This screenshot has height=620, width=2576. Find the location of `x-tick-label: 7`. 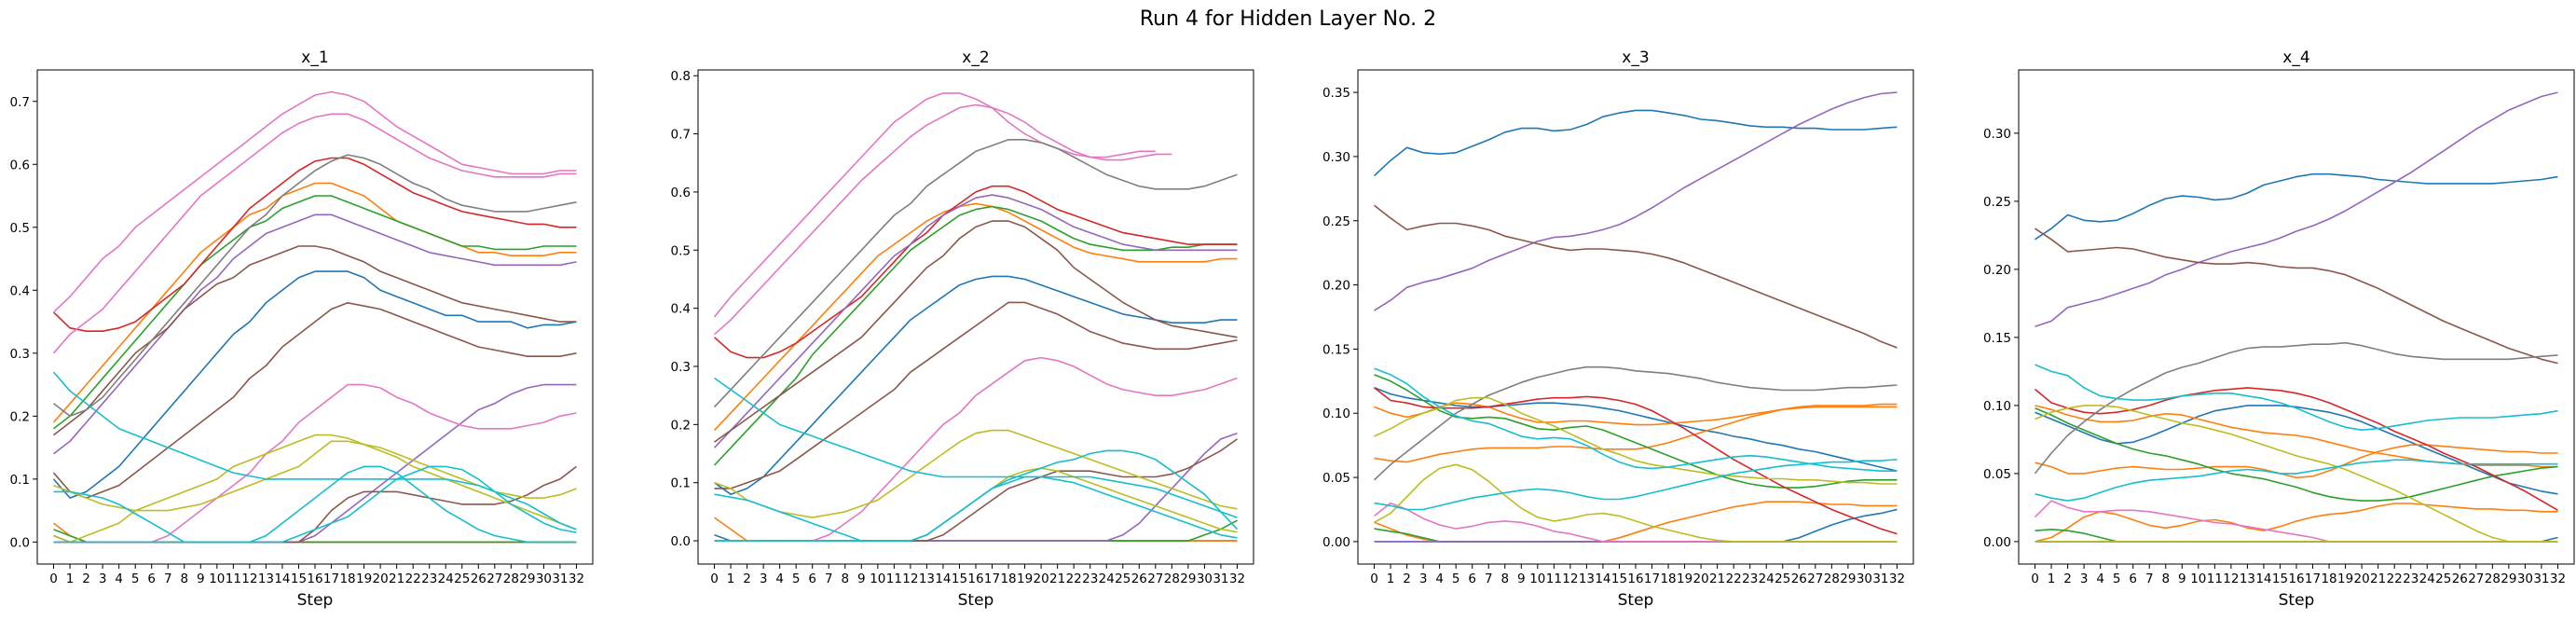

x-tick-label: 7 is located at coordinates (168, 579).